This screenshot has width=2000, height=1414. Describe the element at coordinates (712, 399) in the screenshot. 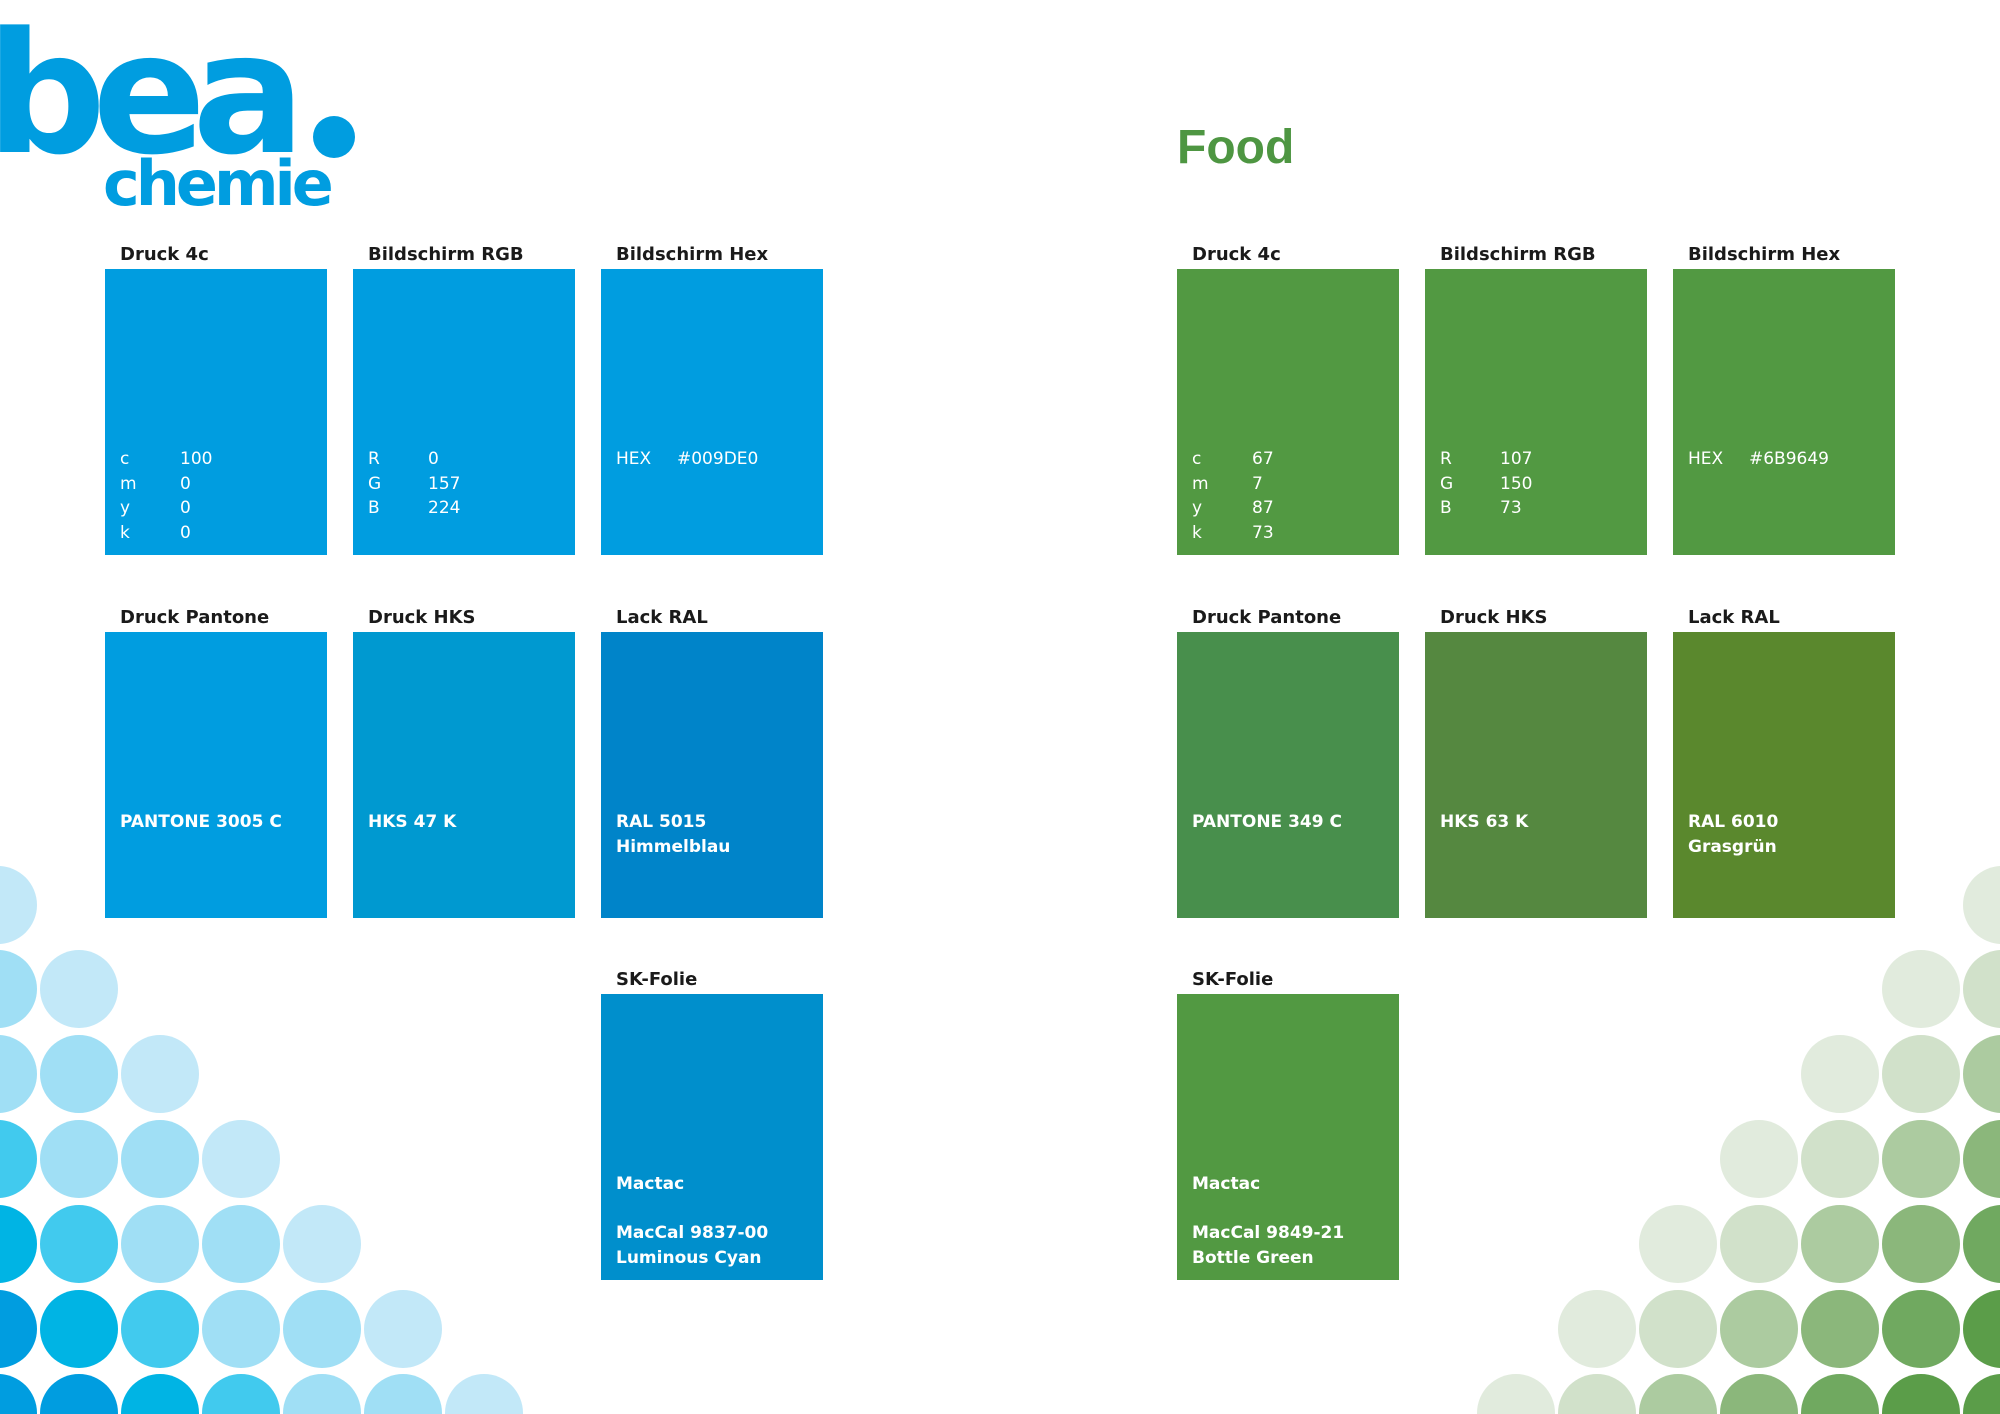

I see `swatch-bildschirm-hex: Bildschirm Hex HEX #009DE0` at that location.